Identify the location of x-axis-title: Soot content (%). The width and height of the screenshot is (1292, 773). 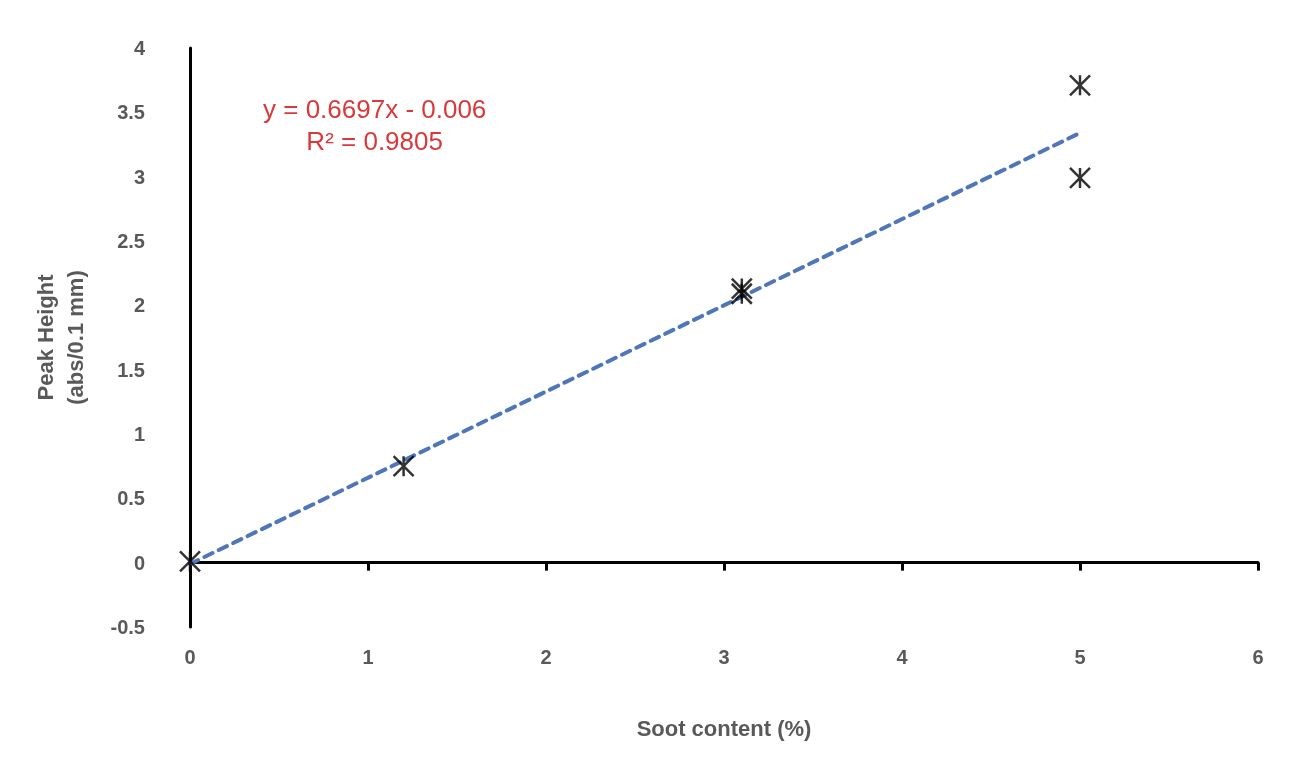
(724, 728).